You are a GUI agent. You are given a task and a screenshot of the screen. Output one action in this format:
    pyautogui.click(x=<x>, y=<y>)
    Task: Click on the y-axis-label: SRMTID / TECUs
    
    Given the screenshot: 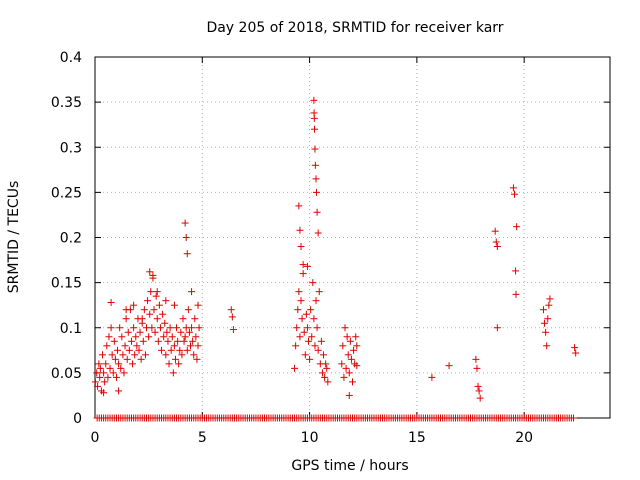 What is the action you would take?
    pyautogui.click(x=14, y=237)
    